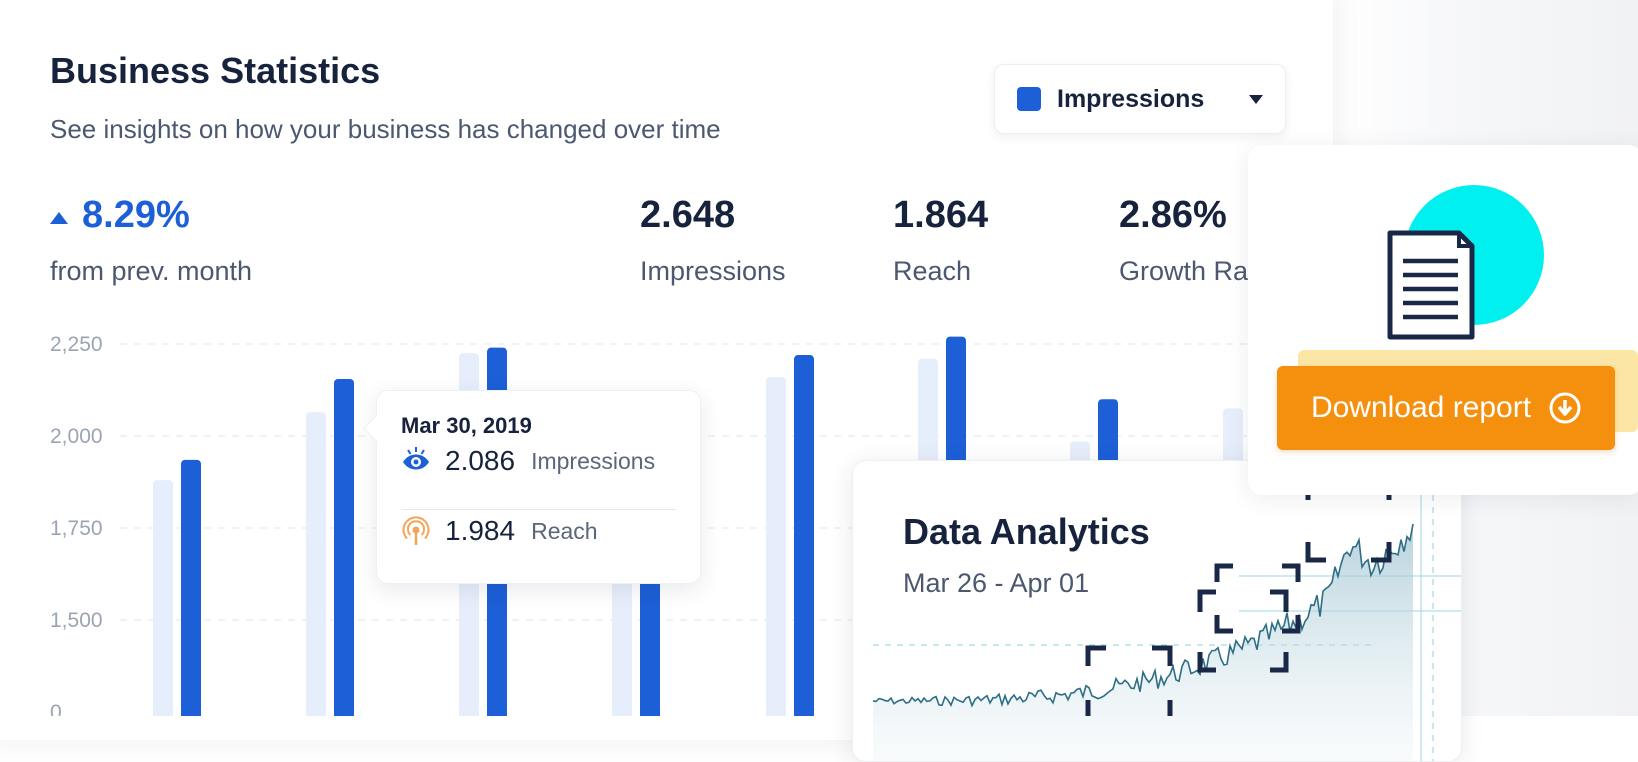  What do you see at coordinates (480, 530) in the screenshot?
I see `tooltip-reach-value: 1.984` at bounding box center [480, 530].